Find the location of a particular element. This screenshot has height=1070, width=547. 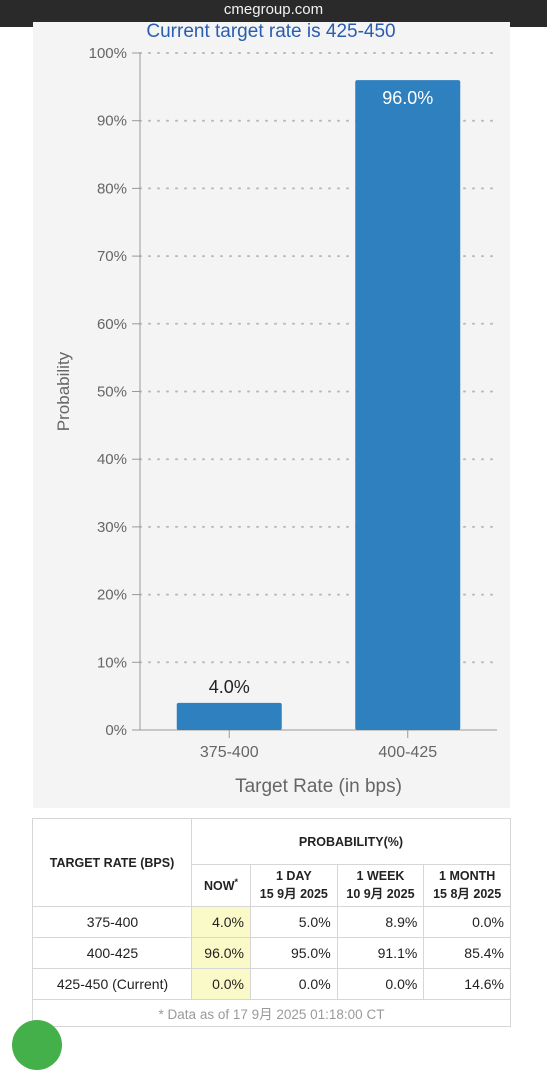

y-tick-label: 40% is located at coordinates (112, 459).